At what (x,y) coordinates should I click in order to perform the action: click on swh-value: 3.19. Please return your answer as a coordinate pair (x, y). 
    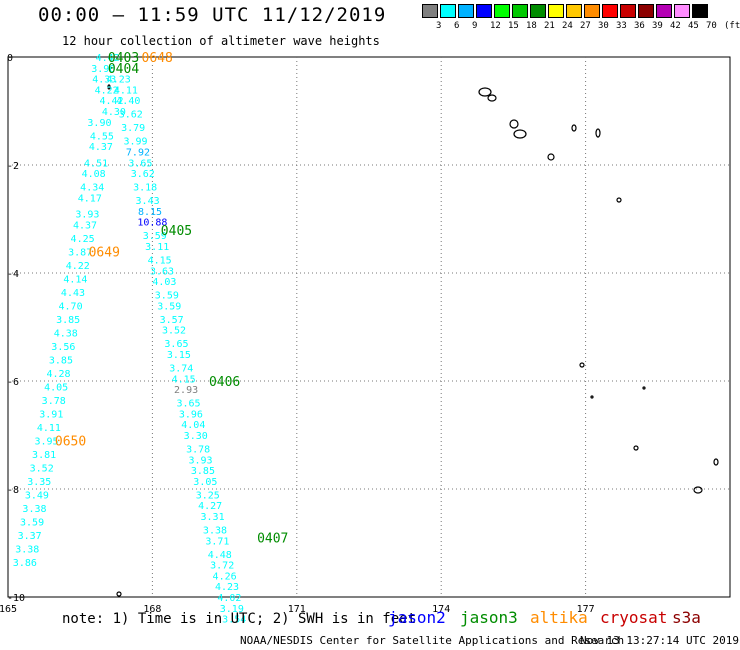
    Looking at the image, I should click on (232, 609).